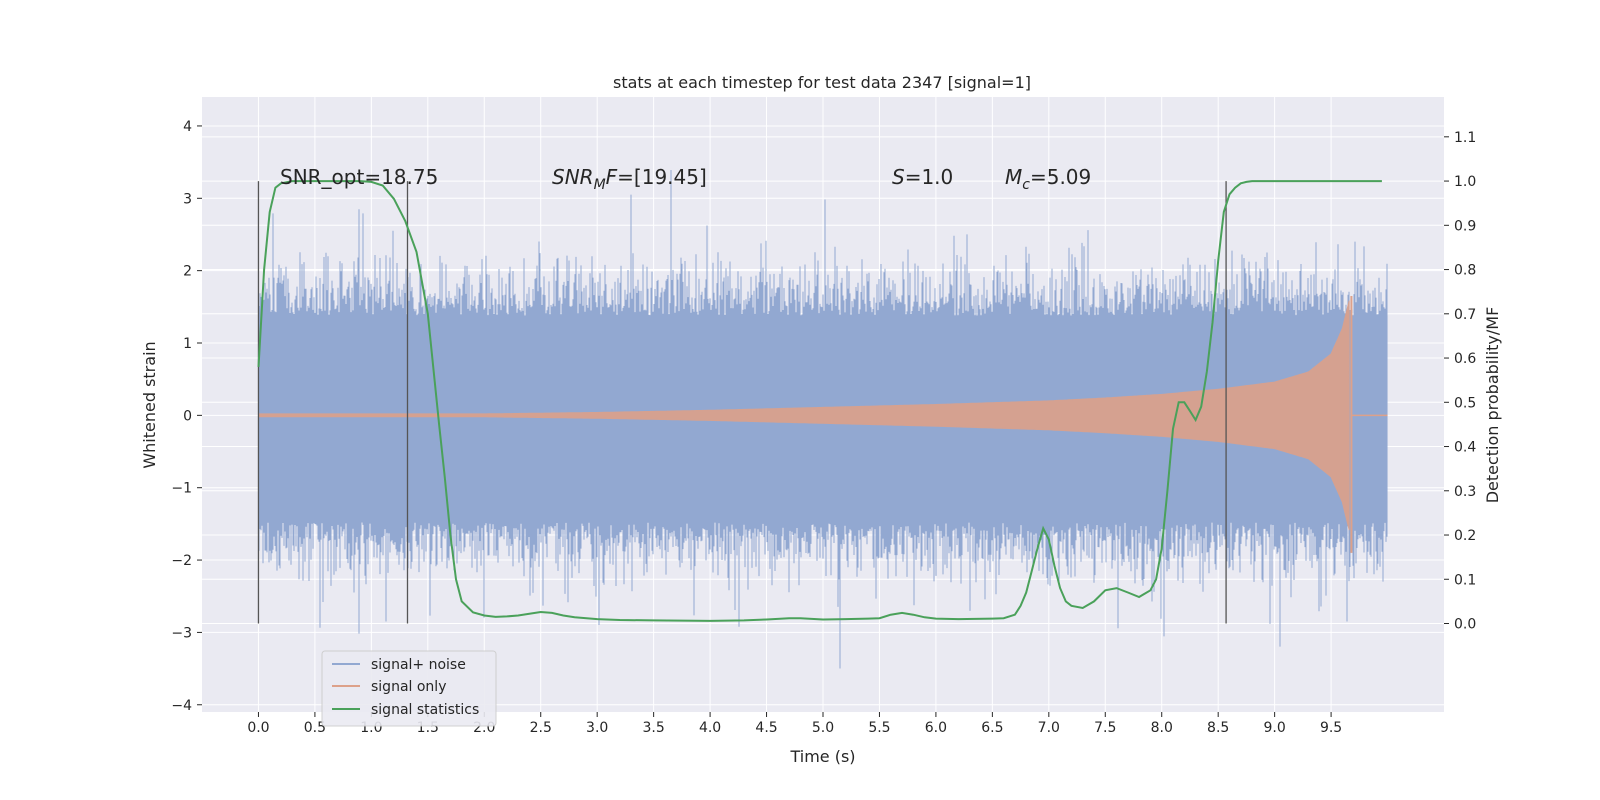  What do you see at coordinates (359, 177) in the screenshot?
I see `annotation-snr-opt: SNR_opt=18.75` at bounding box center [359, 177].